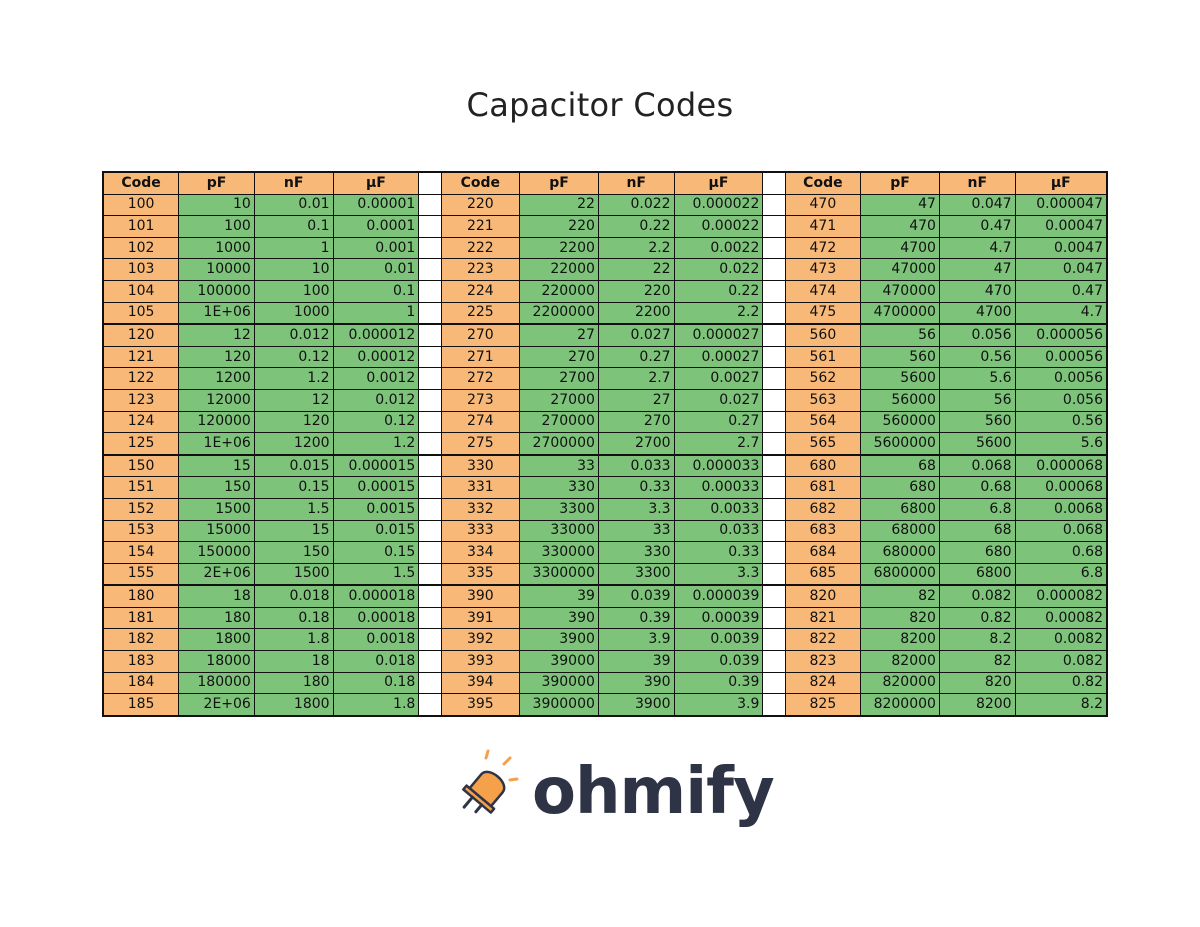  Describe the element at coordinates (636, 357) in the screenshot. I see `cell-nf: 0.27` at that location.